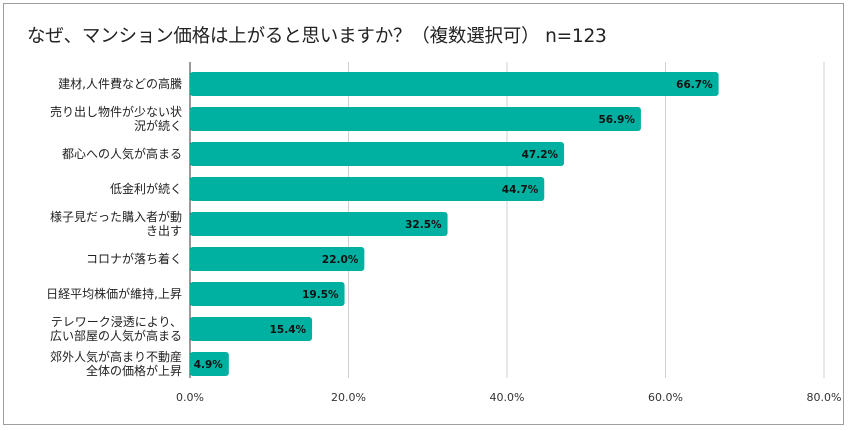  I want to click on category-label: テレワーク浸透により、, so click(116, 322).